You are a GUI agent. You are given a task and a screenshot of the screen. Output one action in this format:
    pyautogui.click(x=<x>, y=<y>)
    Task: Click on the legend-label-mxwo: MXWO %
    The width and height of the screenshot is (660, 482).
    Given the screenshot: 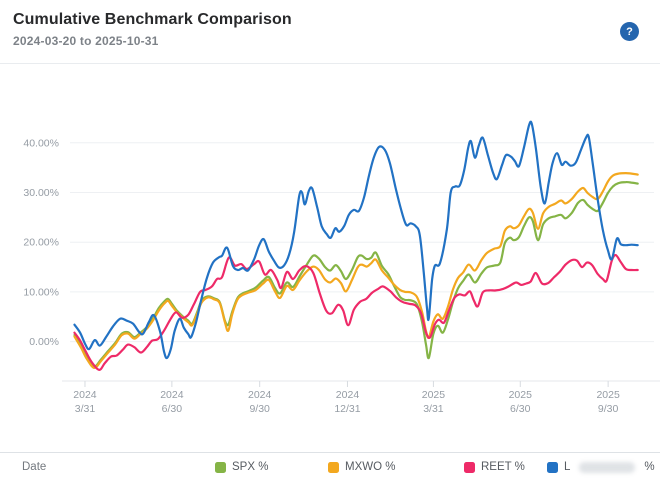 What is the action you would take?
    pyautogui.click(x=370, y=467)
    